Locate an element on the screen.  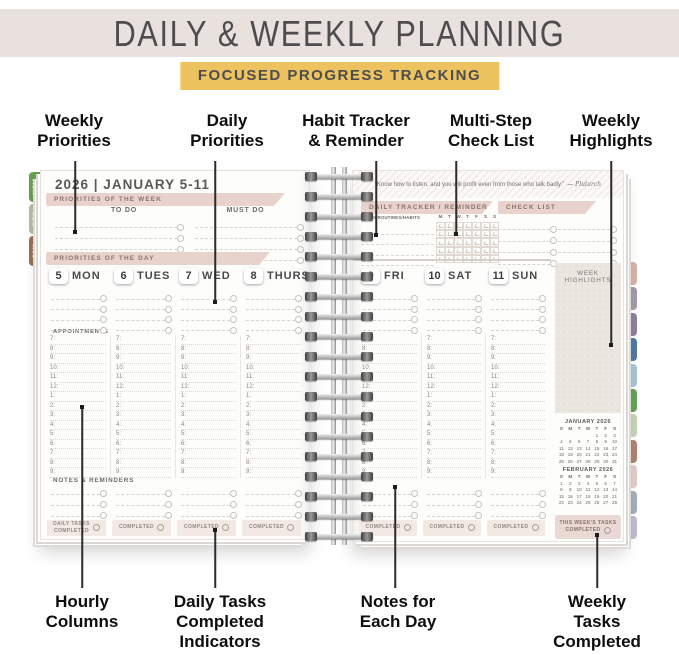
day-header: 7 WED is located at coordinates (207, 276).